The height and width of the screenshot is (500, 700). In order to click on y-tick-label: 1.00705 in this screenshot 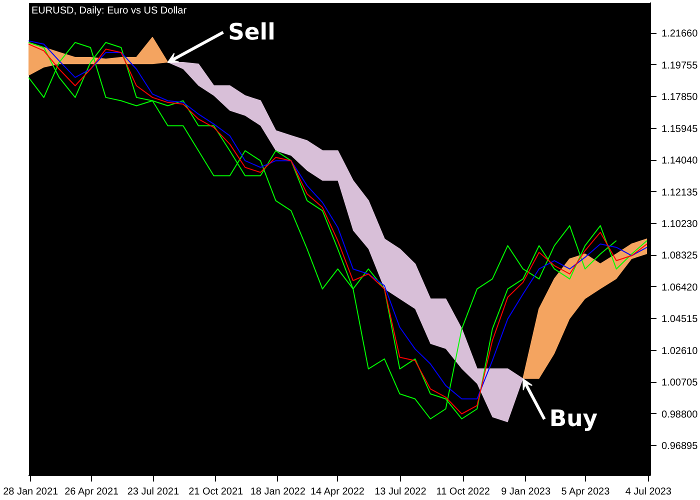, I will do `click(680, 383)`.